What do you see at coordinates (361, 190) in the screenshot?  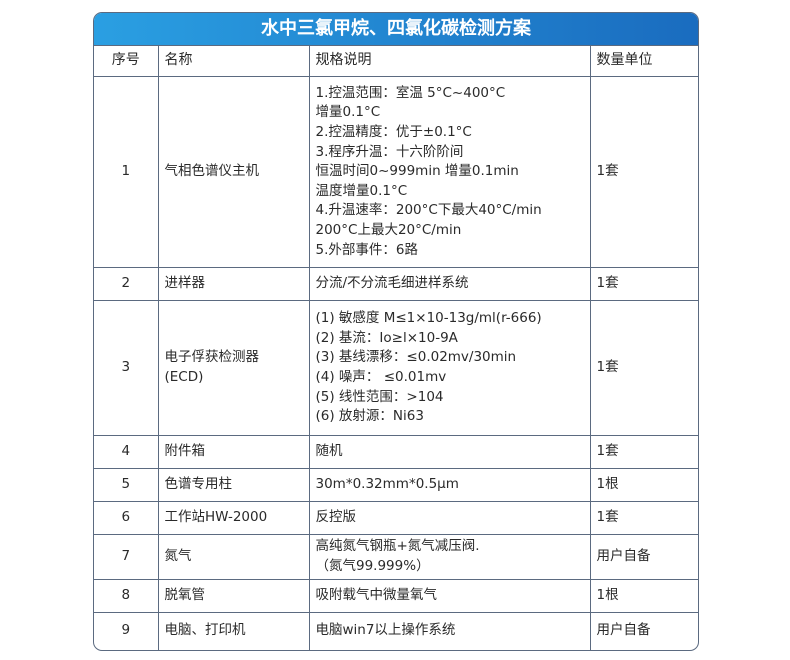 I see `cell-spec-line: 温度增量0.1°C` at bounding box center [361, 190].